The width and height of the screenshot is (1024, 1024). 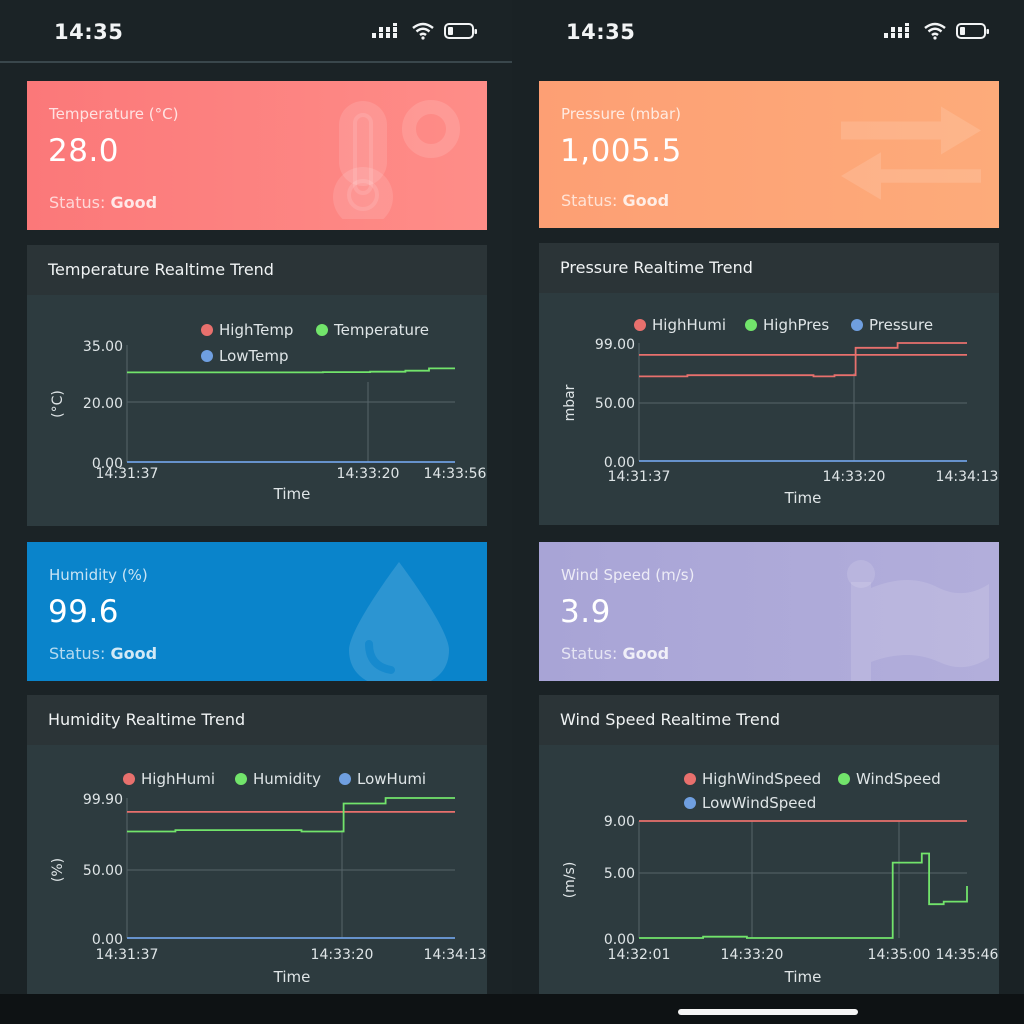 What do you see at coordinates (103, 800) in the screenshot?
I see `y-tick: 99.90` at bounding box center [103, 800].